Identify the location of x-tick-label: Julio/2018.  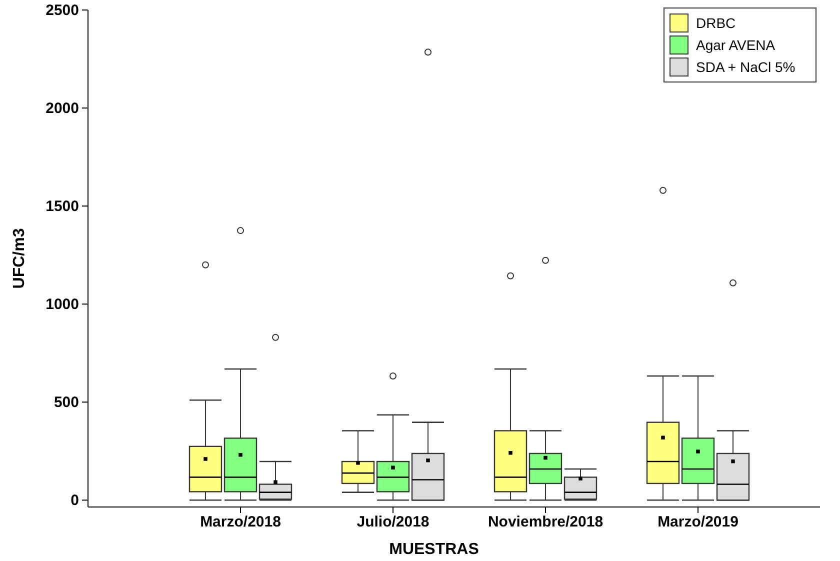
(393, 522).